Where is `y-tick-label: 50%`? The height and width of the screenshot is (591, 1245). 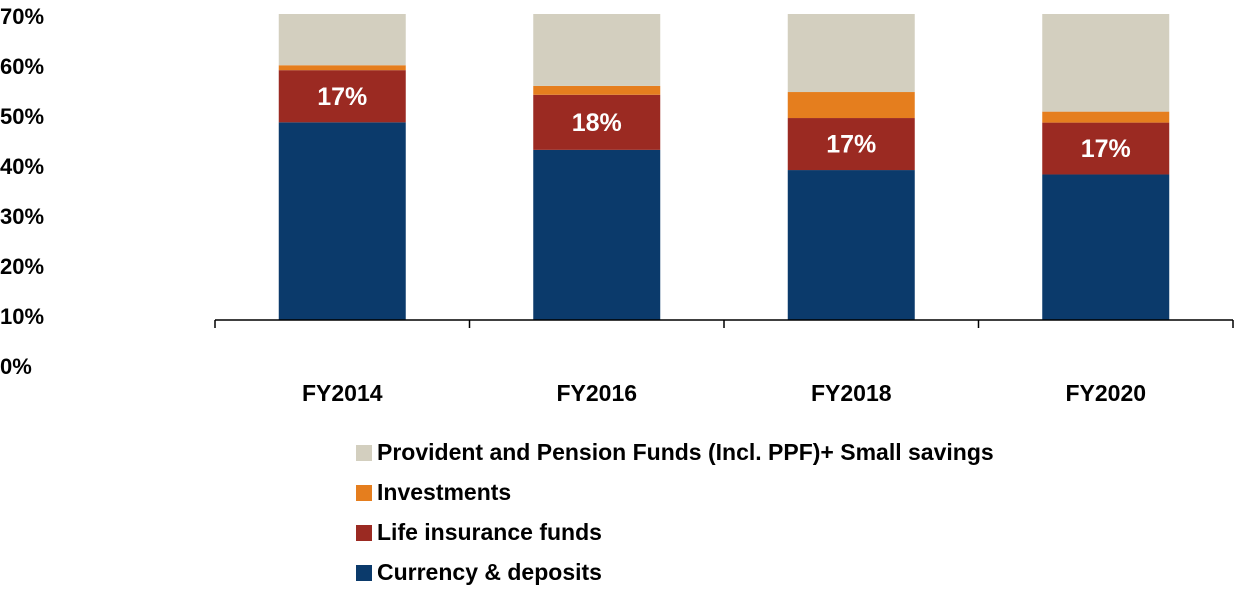 y-tick-label: 50% is located at coordinates (22, 116).